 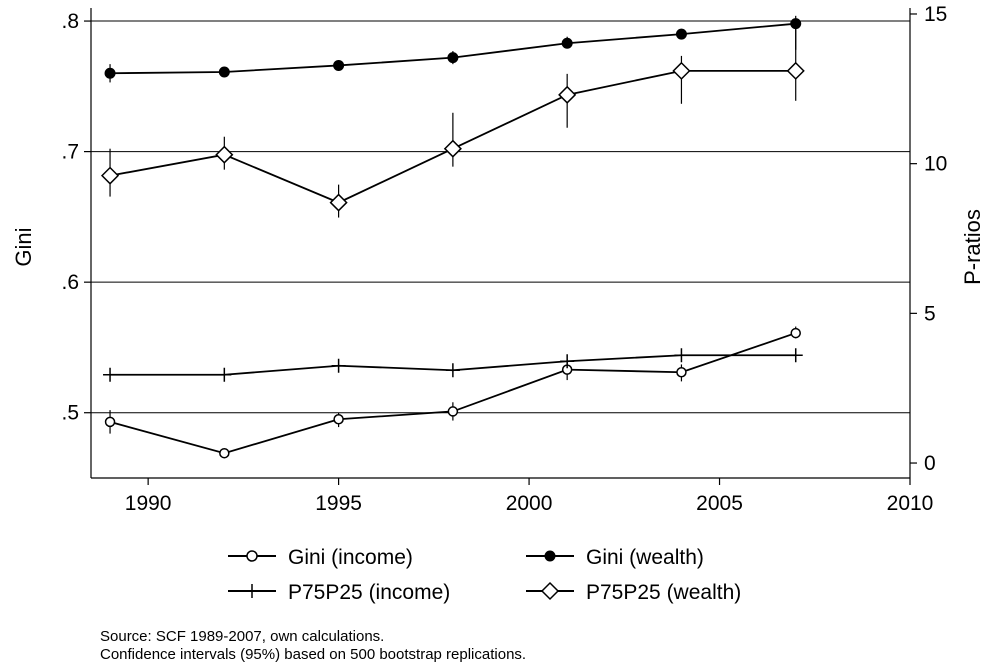 What do you see at coordinates (645, 557) in the screenshot?
I see `legend-label-gini-wealth: Gini (wealth)` at bounding box center [645, 557].